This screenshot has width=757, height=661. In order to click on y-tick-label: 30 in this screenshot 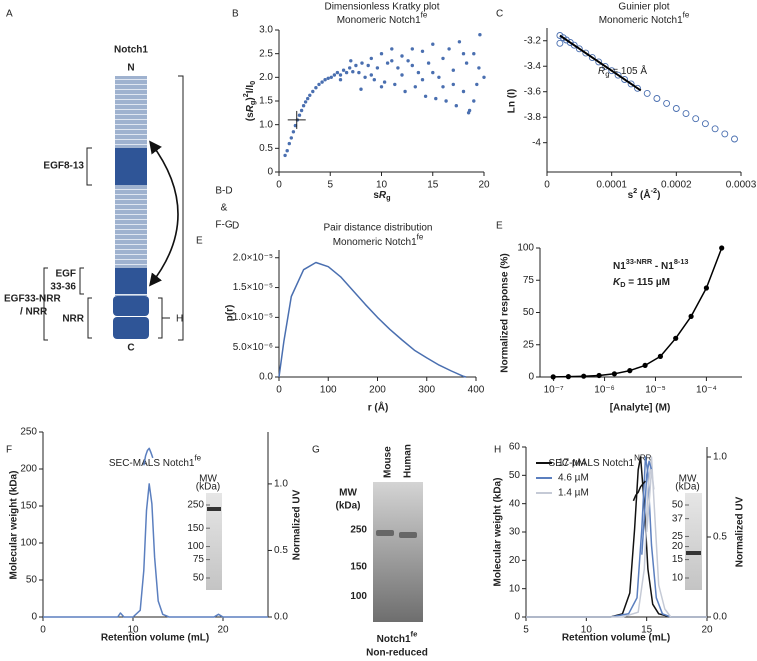, I will do `click(515, 532)`.